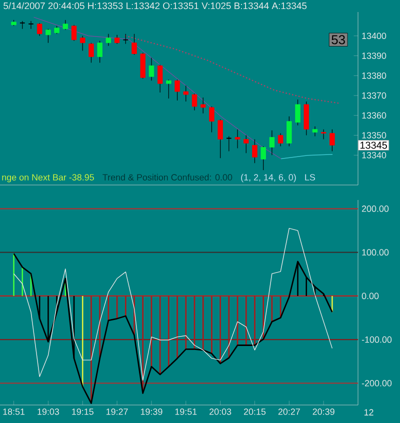  I want to click on annotation: Trend & Position Confused: 0.00, so click(167, 177).